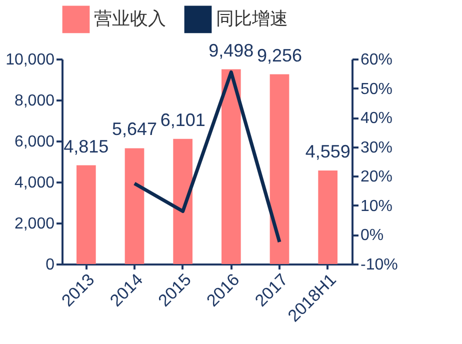 Image resolution: width=462 pixels, height=344 pixels. What do you see at coordinates (376, 119) in the screenshot?
I see `y2-tick-label: 40%` at bounding box center [376, 119].